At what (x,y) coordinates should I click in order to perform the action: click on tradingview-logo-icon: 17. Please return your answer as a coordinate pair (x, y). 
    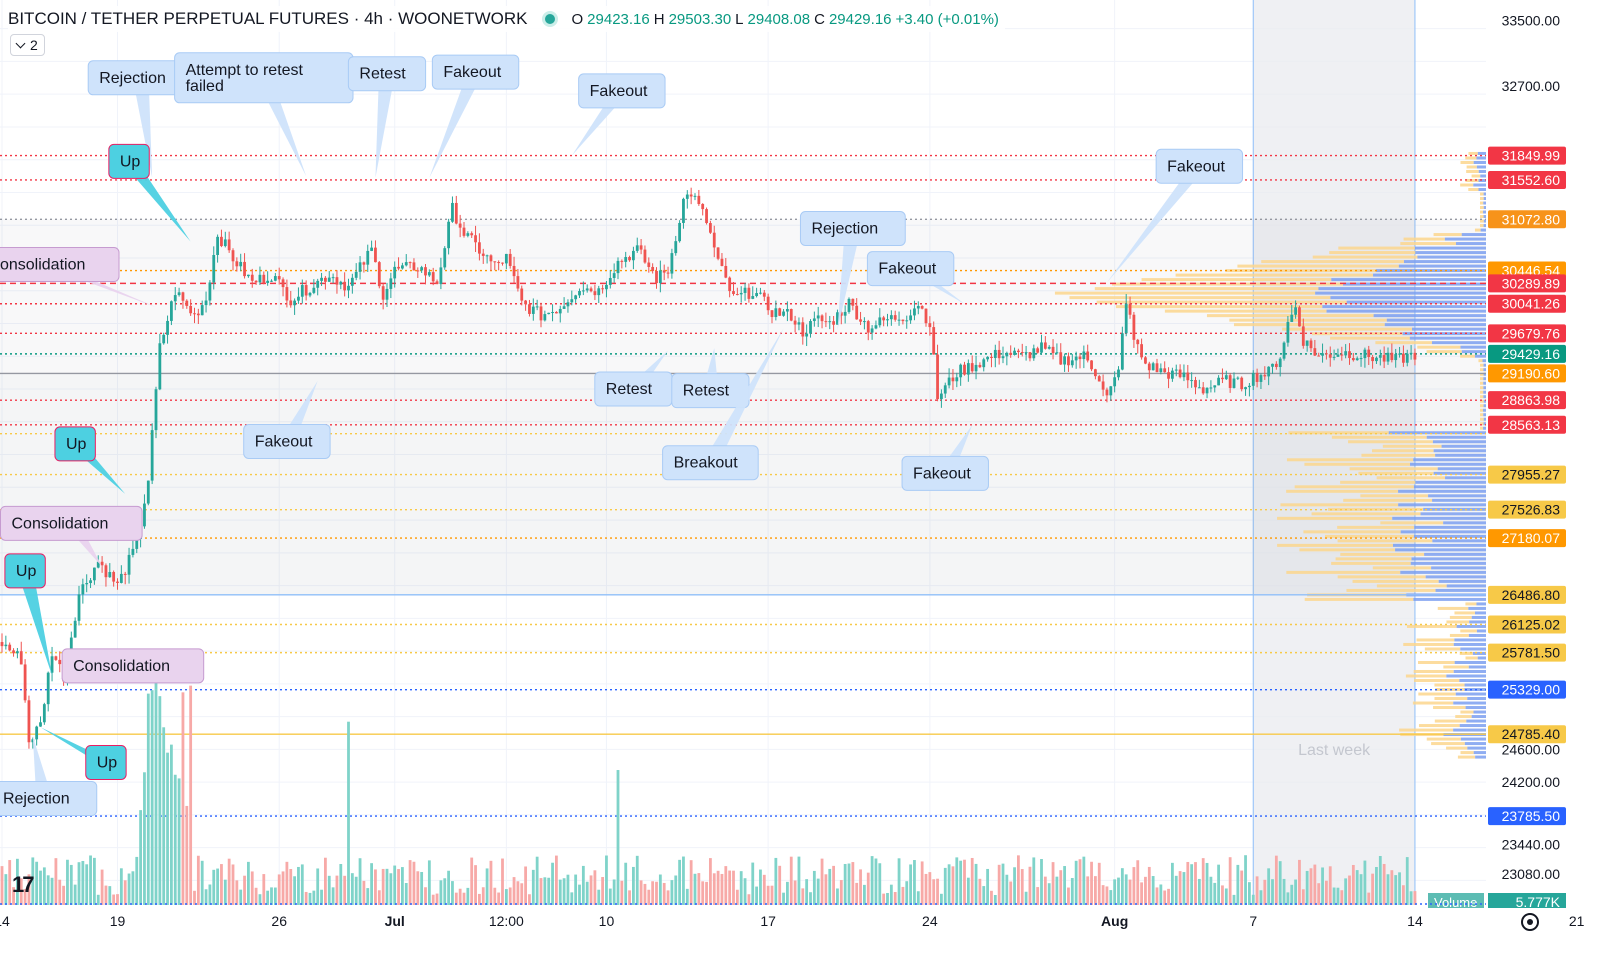
    Looking at the image, I should click on (23, 884).